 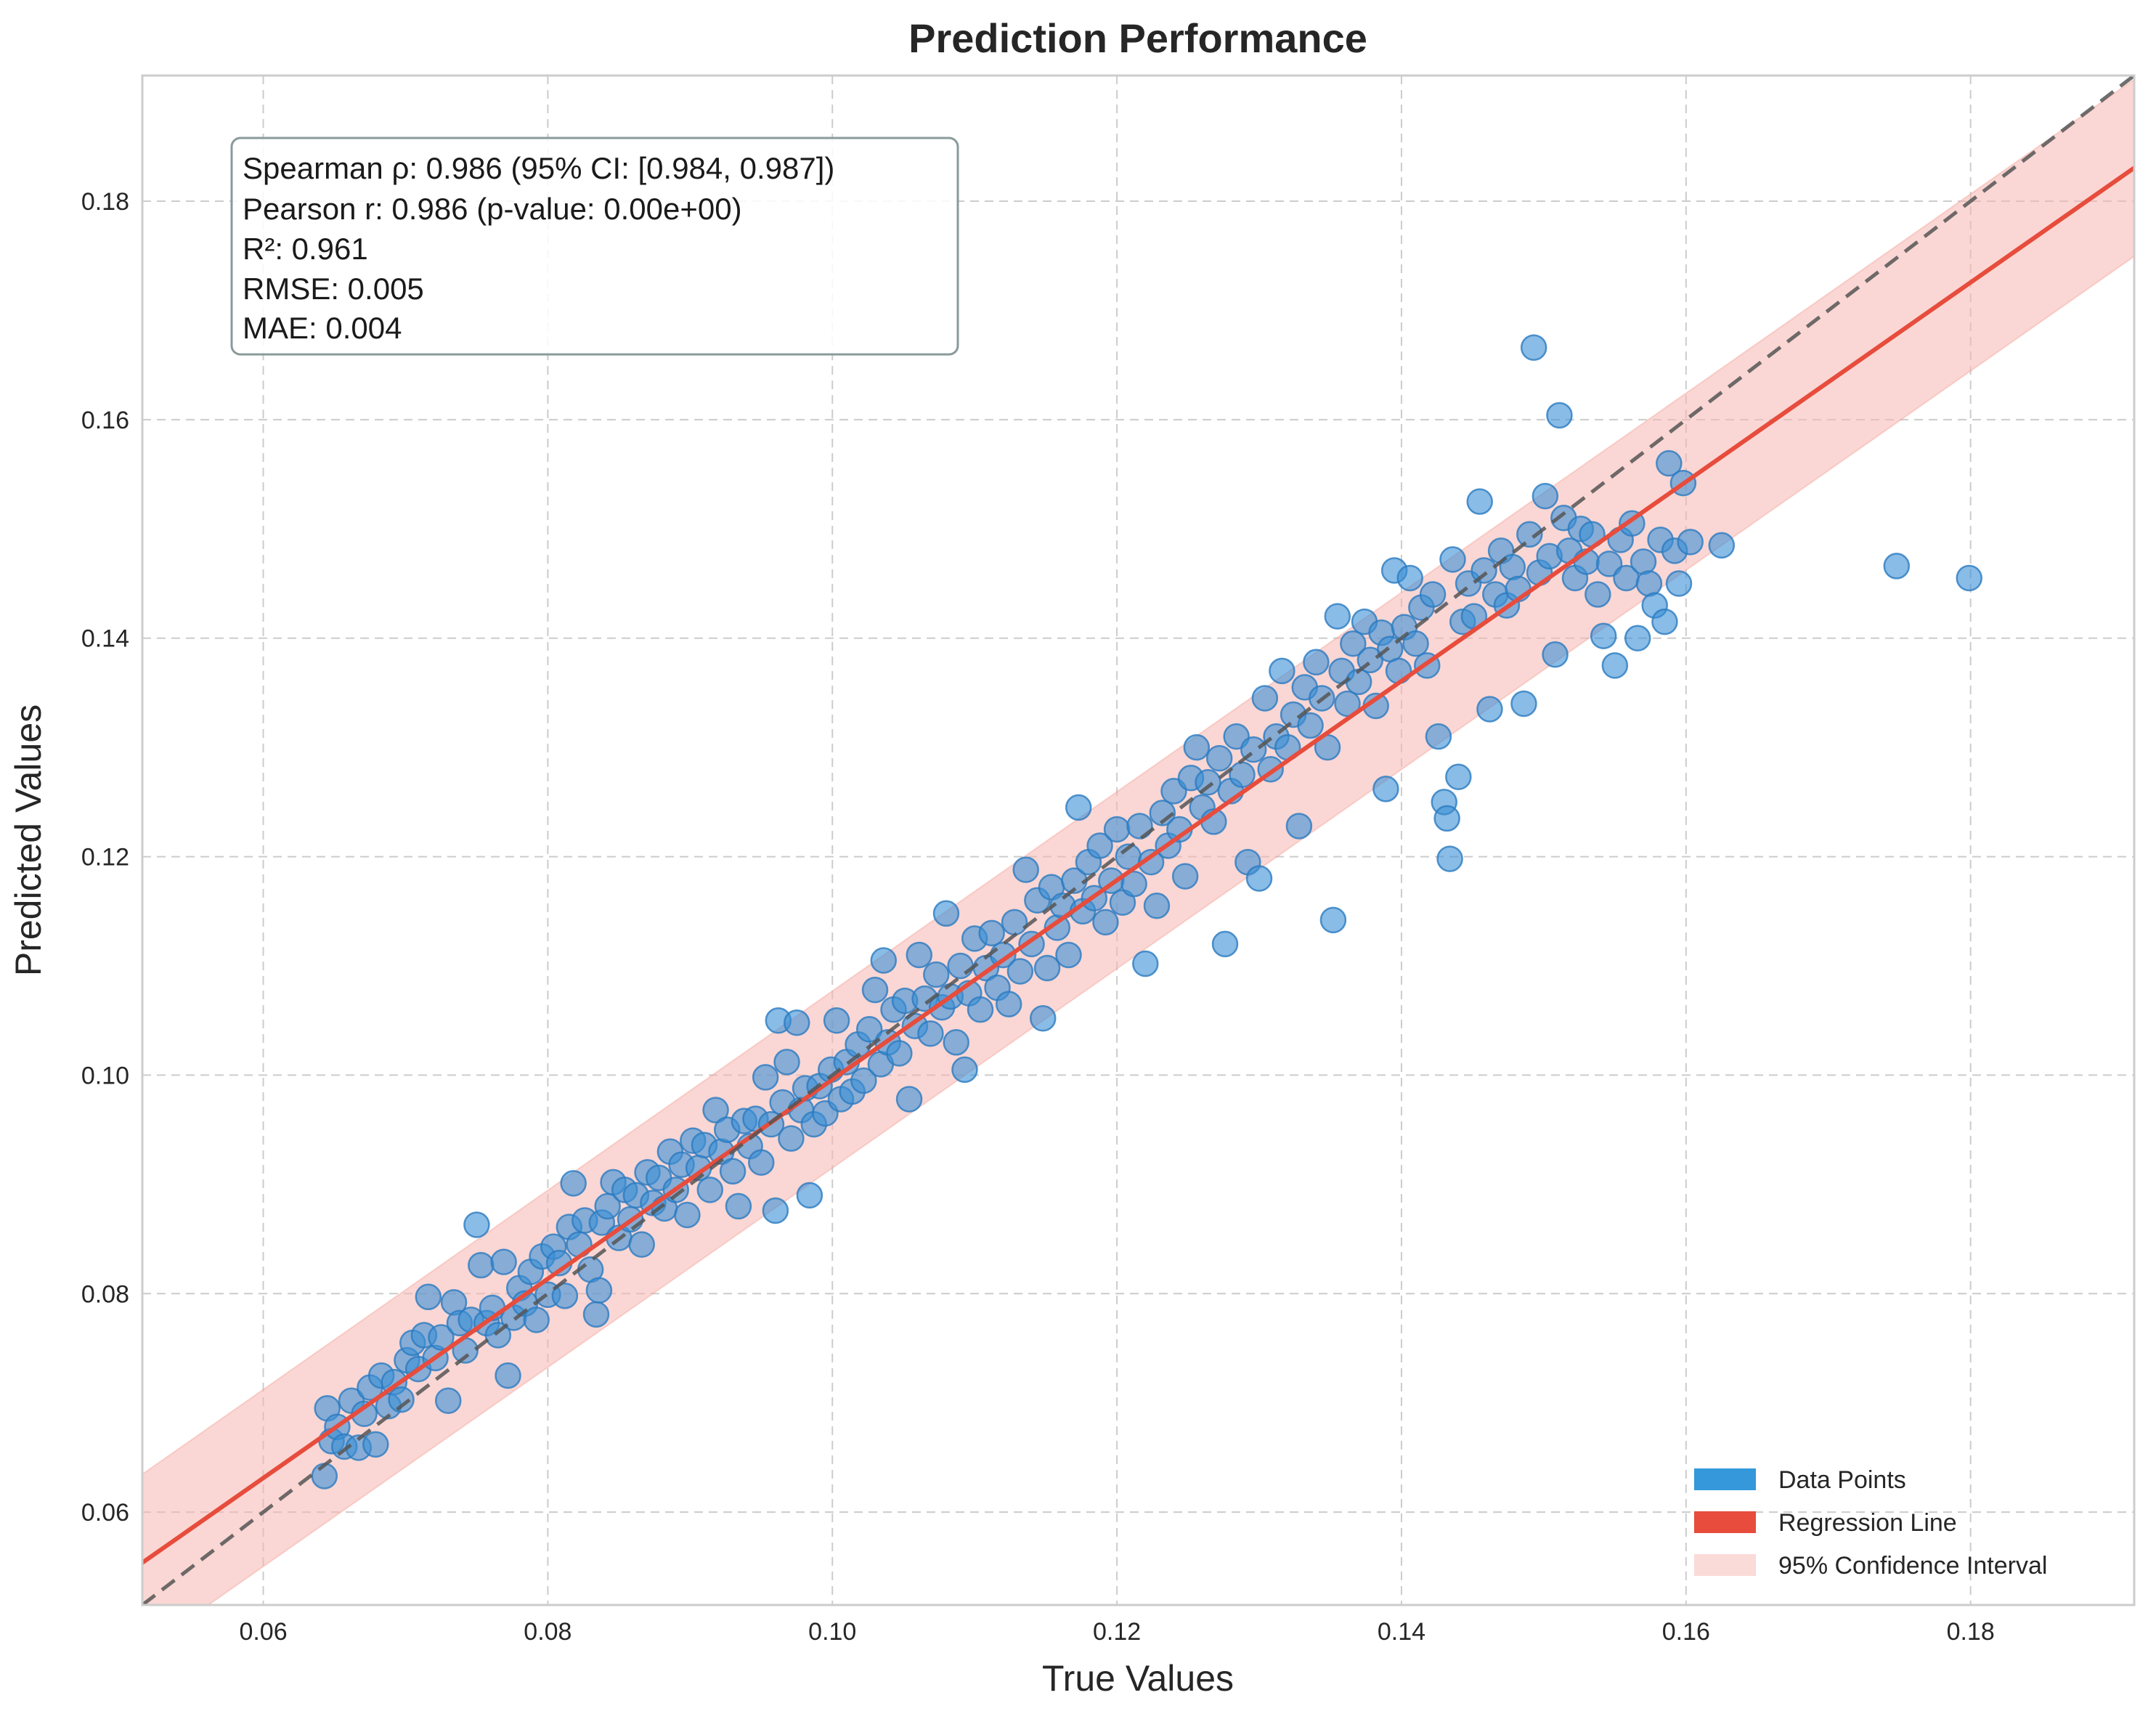 What do you see at coordinates (1867, 1523) in the screenshot?
I see `legend-label-regression-line: Regression Line` at bounding box center [1867, 1523].